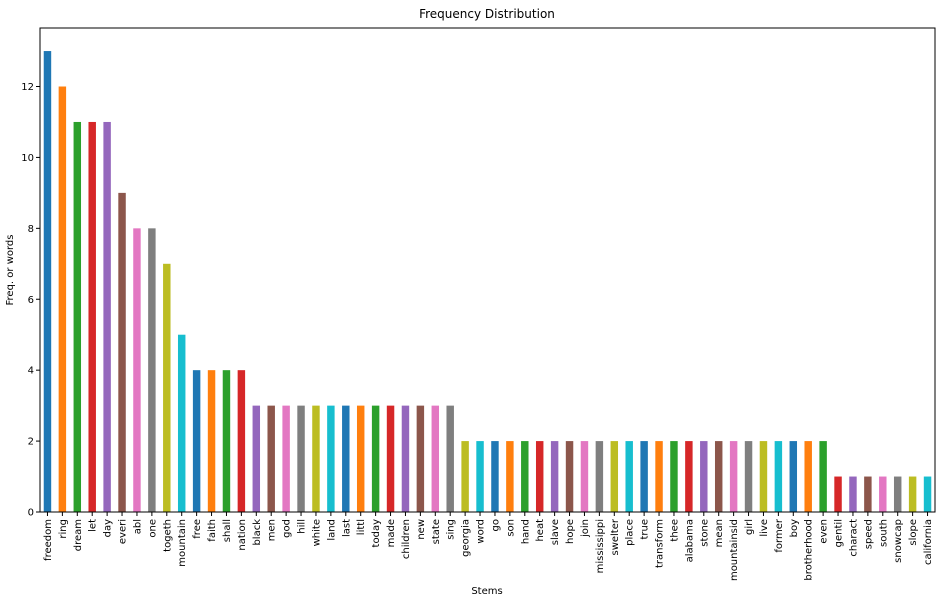 The height and width of the screenshot is (602, 944). What do you see at coordinates (763, 476) in the screenshot?
I see `bar-live` at bounding box center [763, 476].